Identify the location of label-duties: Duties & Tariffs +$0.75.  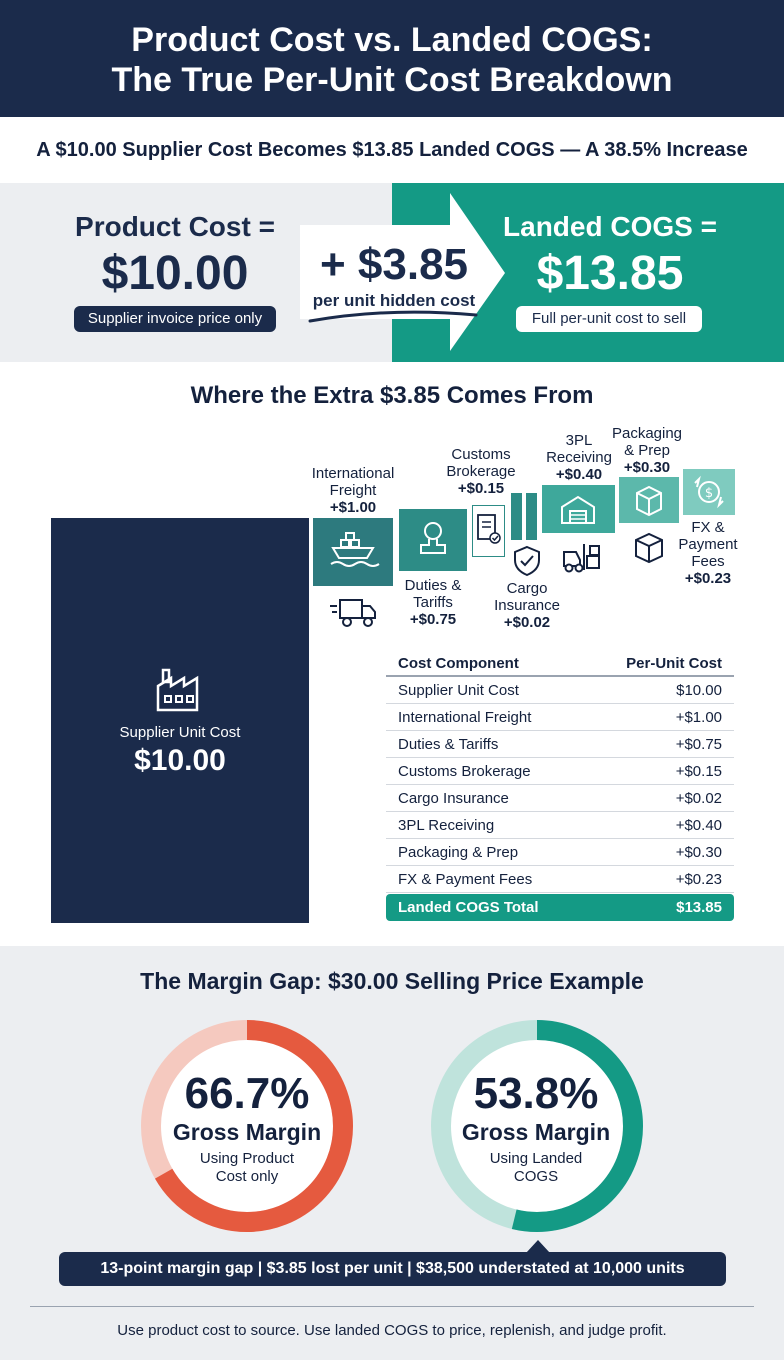
(433, 602).